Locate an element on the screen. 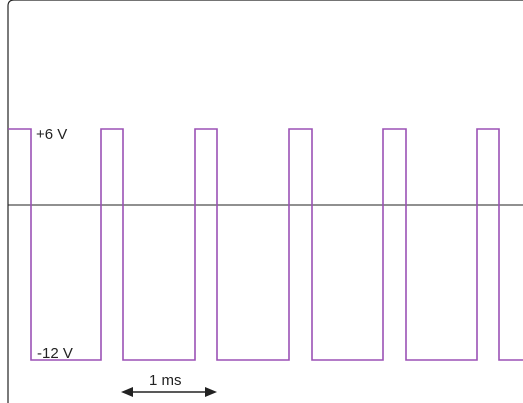 The height and width of the screenshot is (403, 523). label-low-voltage: -12 V is located at coordinates (55, 353).